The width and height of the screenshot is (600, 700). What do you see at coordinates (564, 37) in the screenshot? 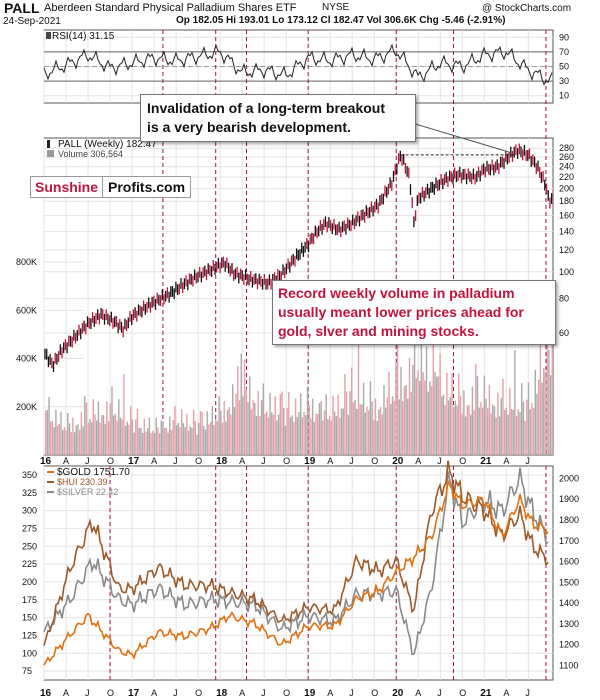
I see `rsi-tick-label: 90` at bounding box center [564, 37].